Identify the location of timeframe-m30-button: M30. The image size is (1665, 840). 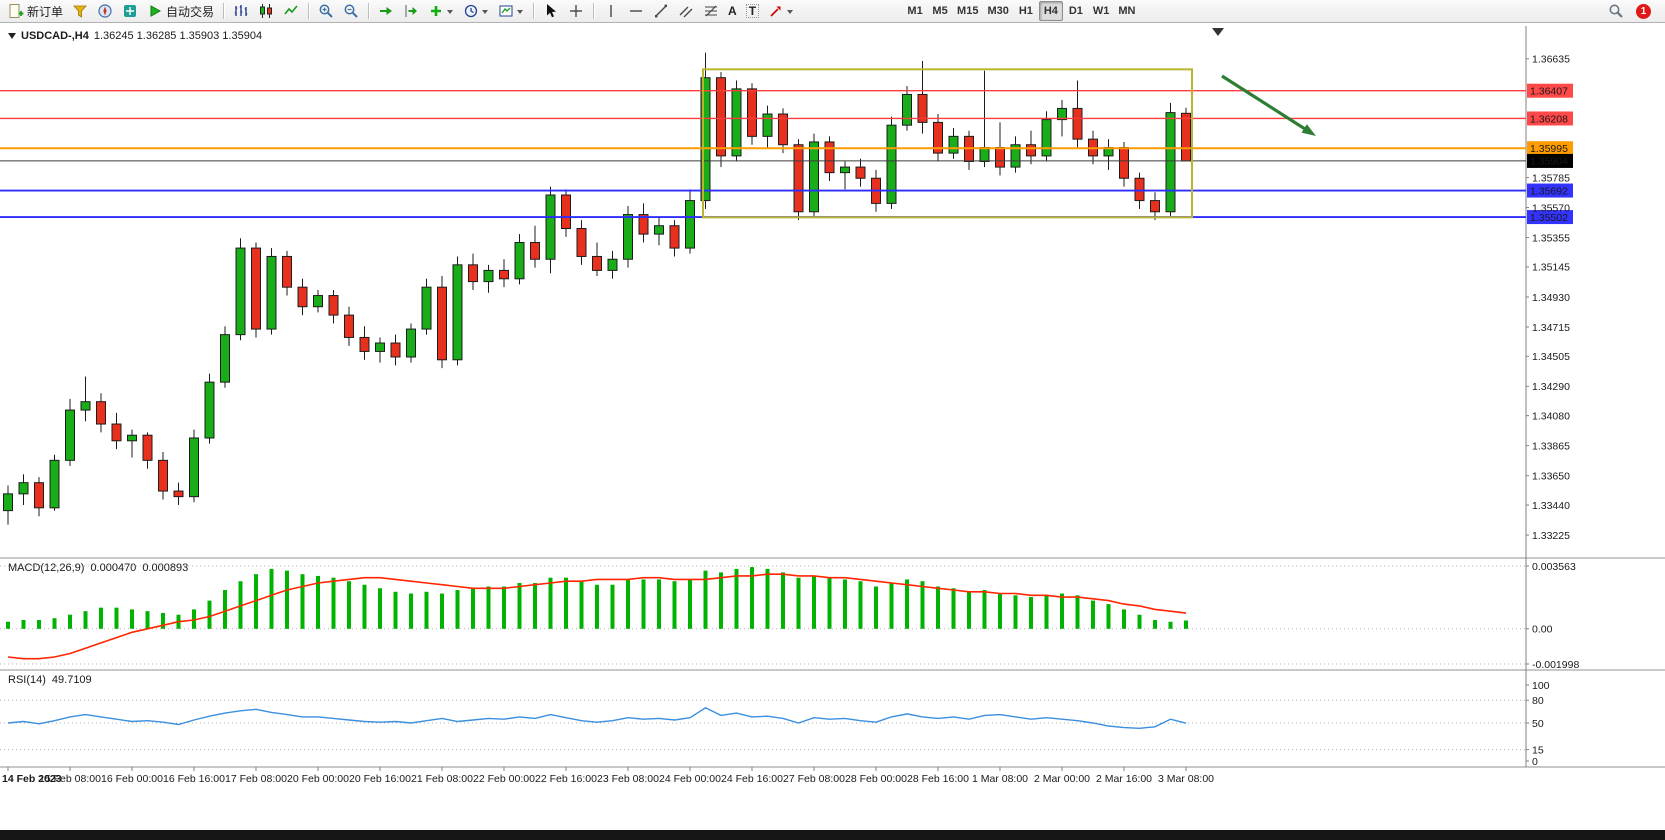
(997, 11).